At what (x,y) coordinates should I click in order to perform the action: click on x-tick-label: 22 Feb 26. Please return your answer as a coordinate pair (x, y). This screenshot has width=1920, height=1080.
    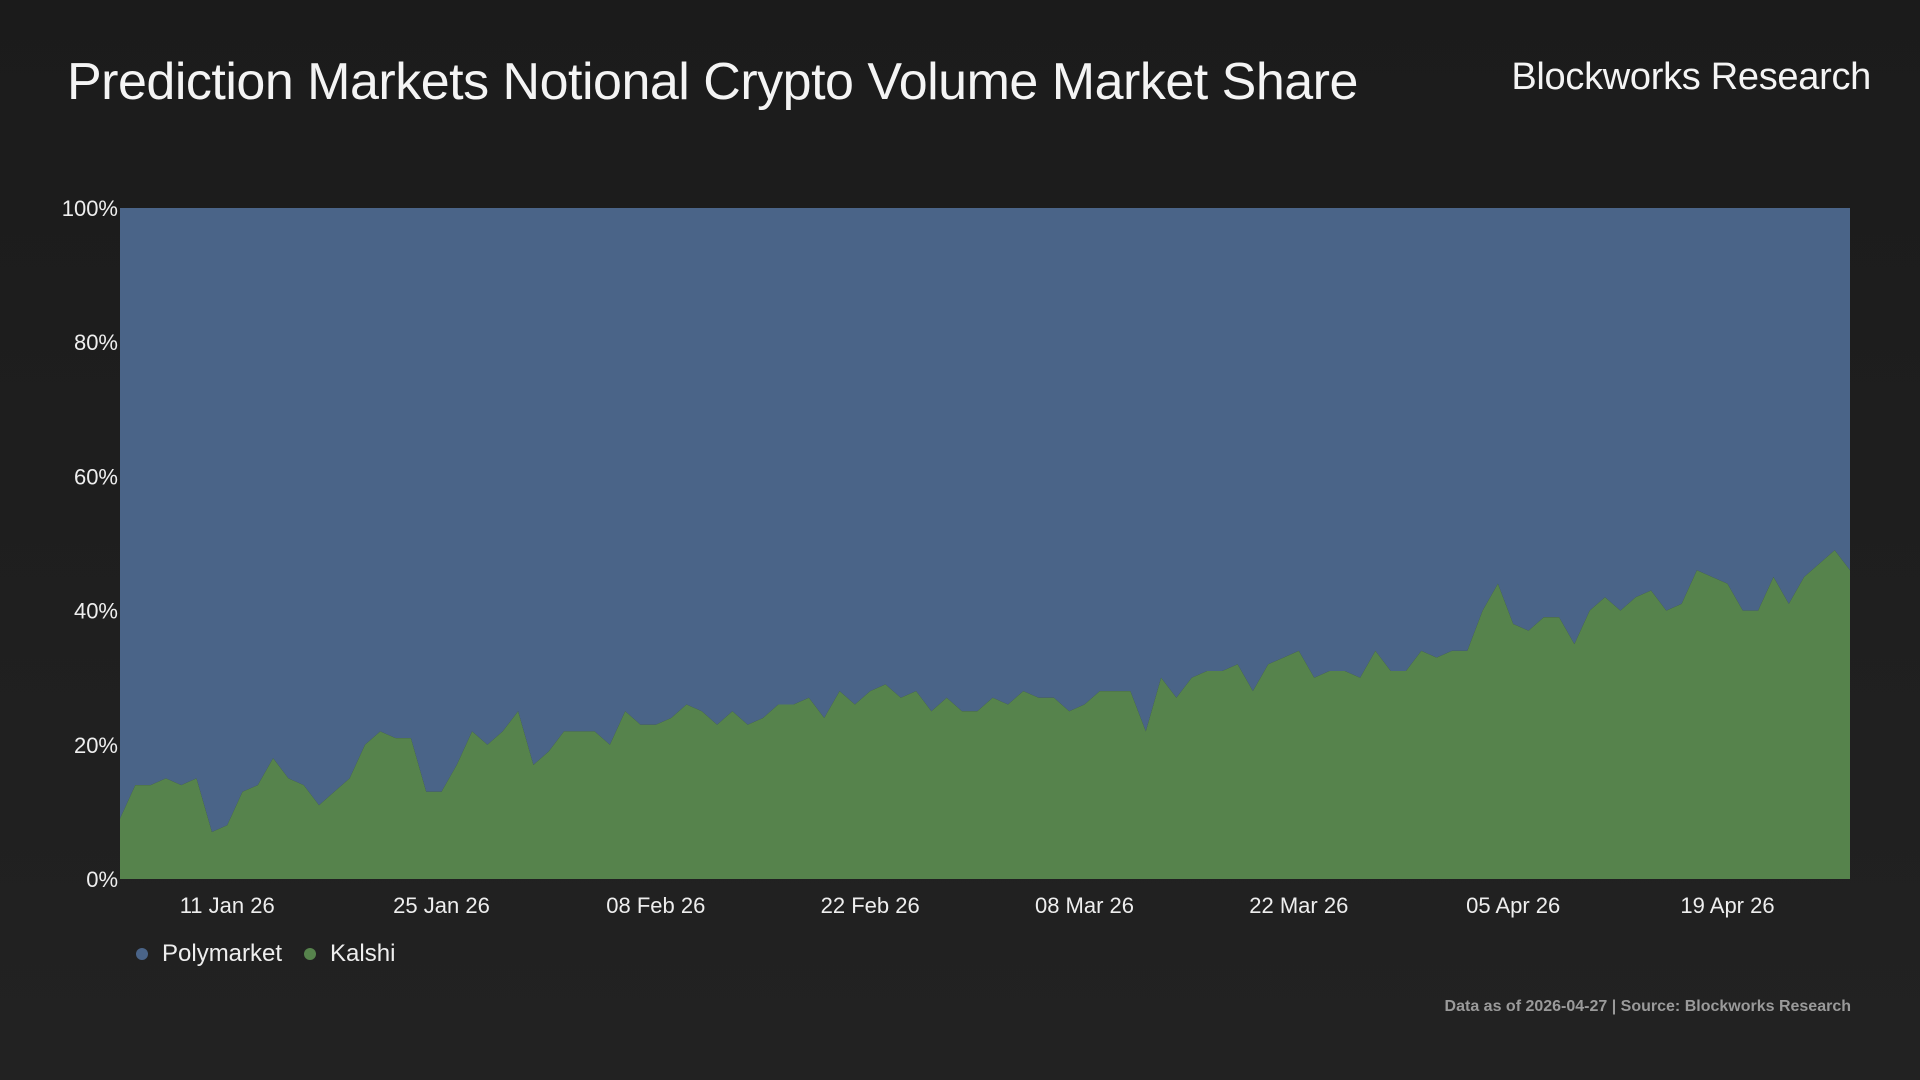
    Looking at the image, I should click on (870, 905).